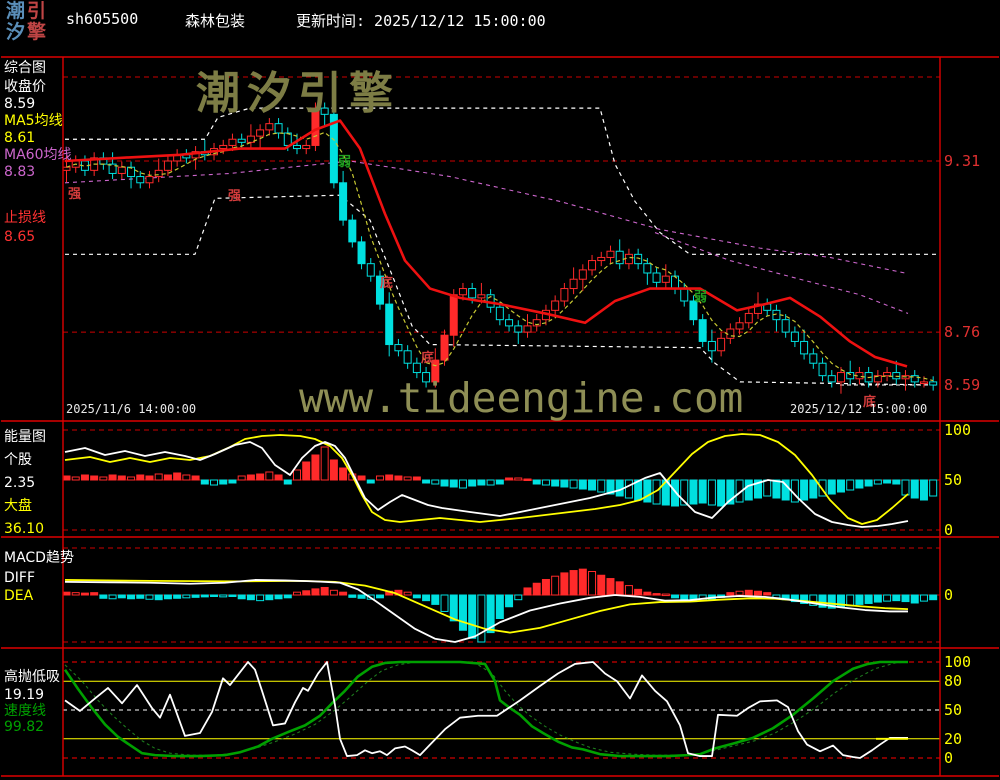 The image size is (1000, 780). Describe the element at coordinates (16, 32) in the screenshot. I see `logo-char: 汐` at that location.